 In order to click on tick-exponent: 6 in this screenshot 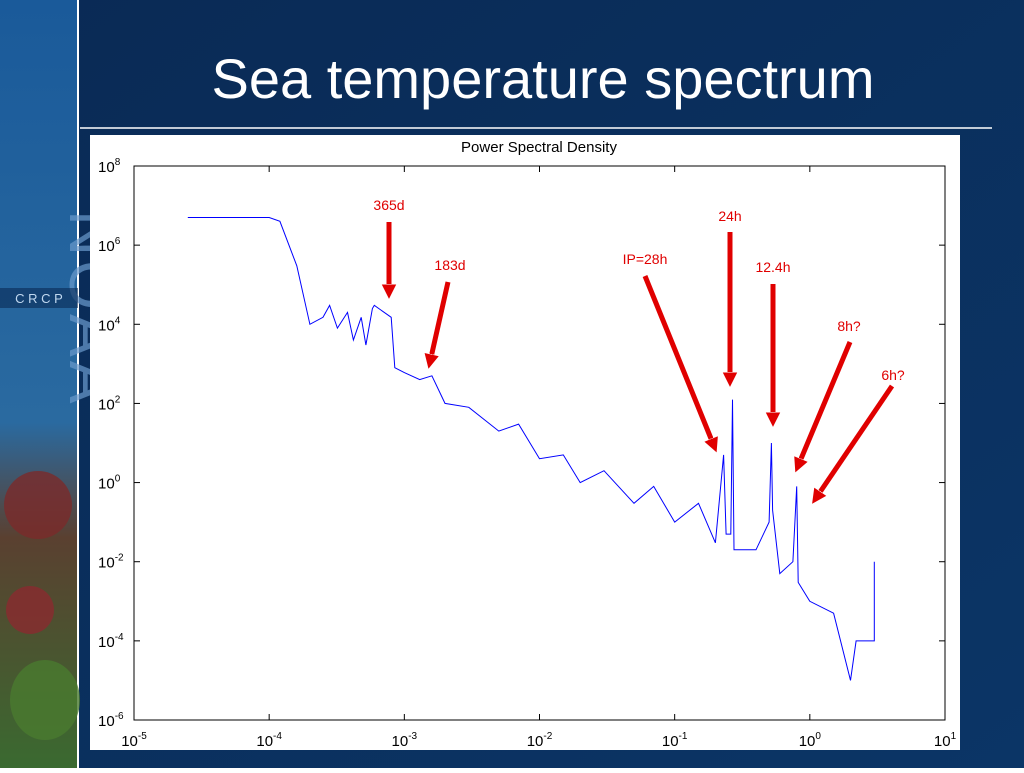, I will do `click(118, 241)`.